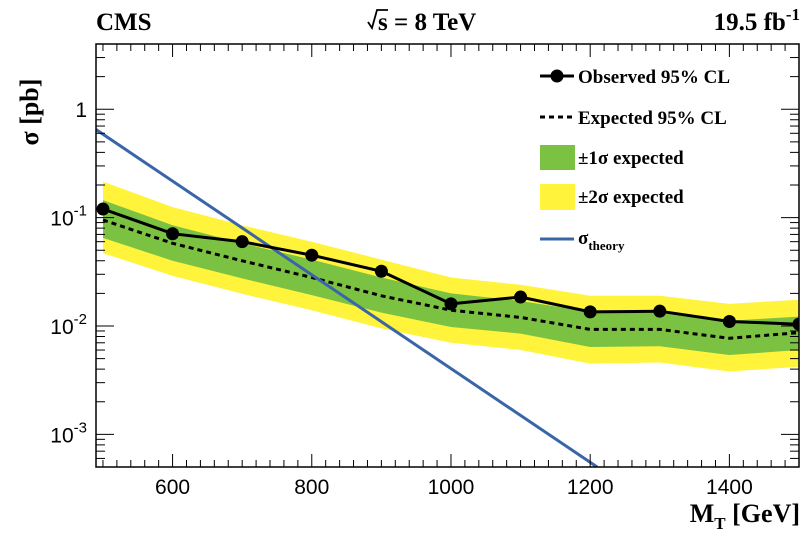  What do you see at coordinates (451, 487) in the screenshot?
I see `x-tick-label: 1000` at bounding box center [451, 487].